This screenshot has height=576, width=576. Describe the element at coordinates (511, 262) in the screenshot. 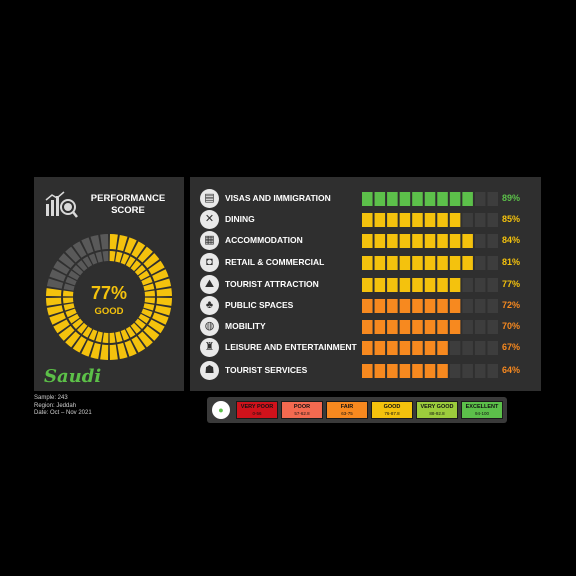

I see `category-score-value: 81%` at that location.